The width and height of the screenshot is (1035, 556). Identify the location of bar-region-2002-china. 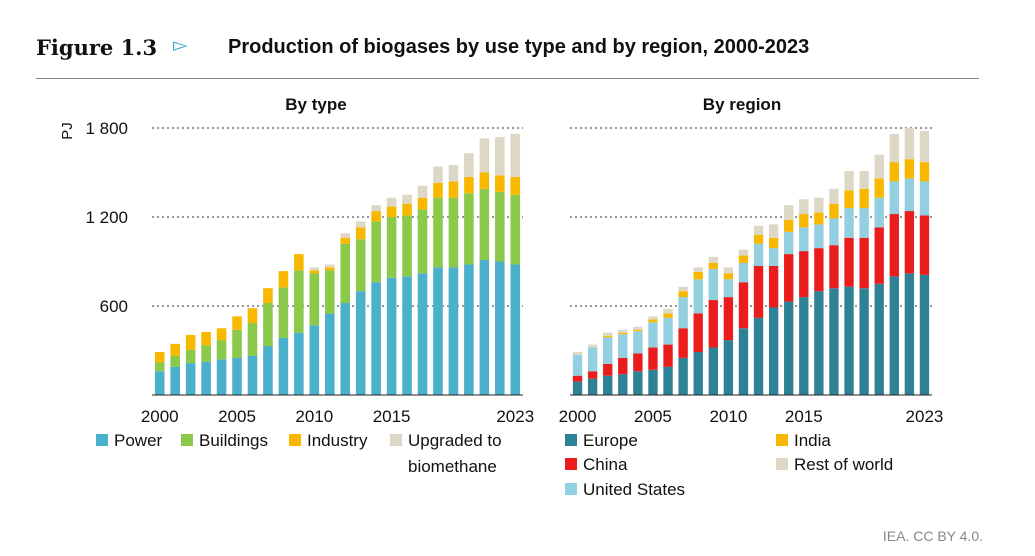
(608, 369).